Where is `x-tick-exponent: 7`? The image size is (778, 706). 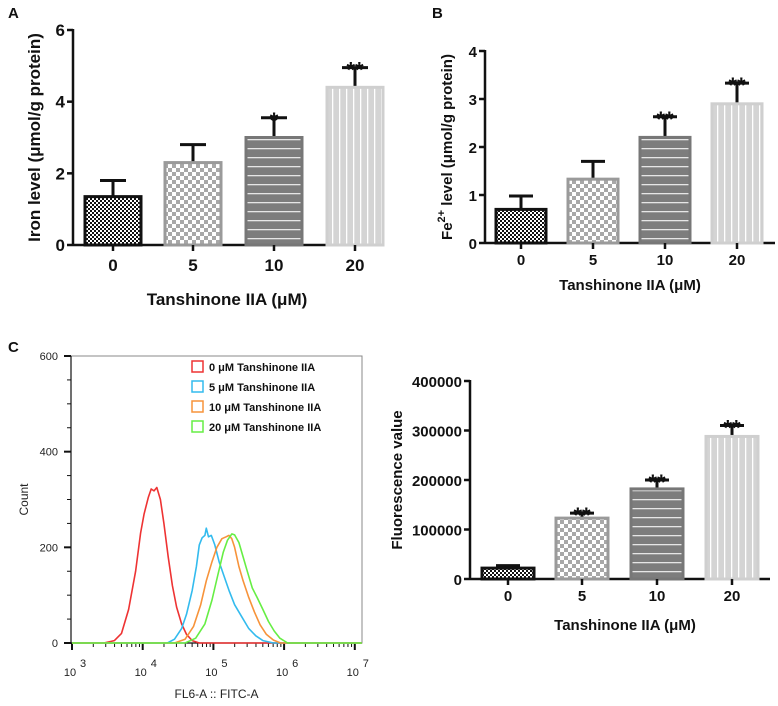 x-tick-exponent: 7 is located at coordinates (366, 664).